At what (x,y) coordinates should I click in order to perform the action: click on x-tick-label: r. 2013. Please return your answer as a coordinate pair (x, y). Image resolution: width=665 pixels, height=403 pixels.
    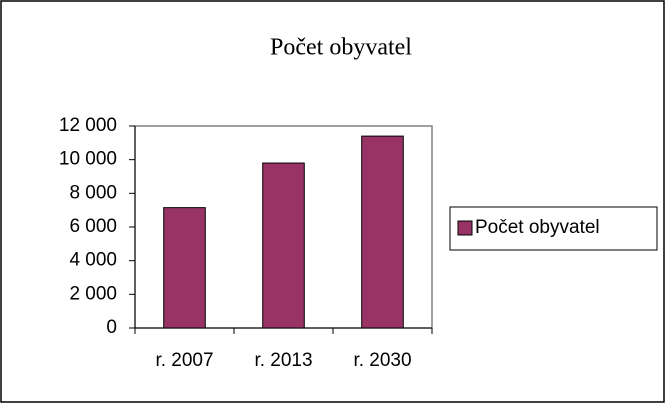
    Looking at the image, I should click on (283, 360).